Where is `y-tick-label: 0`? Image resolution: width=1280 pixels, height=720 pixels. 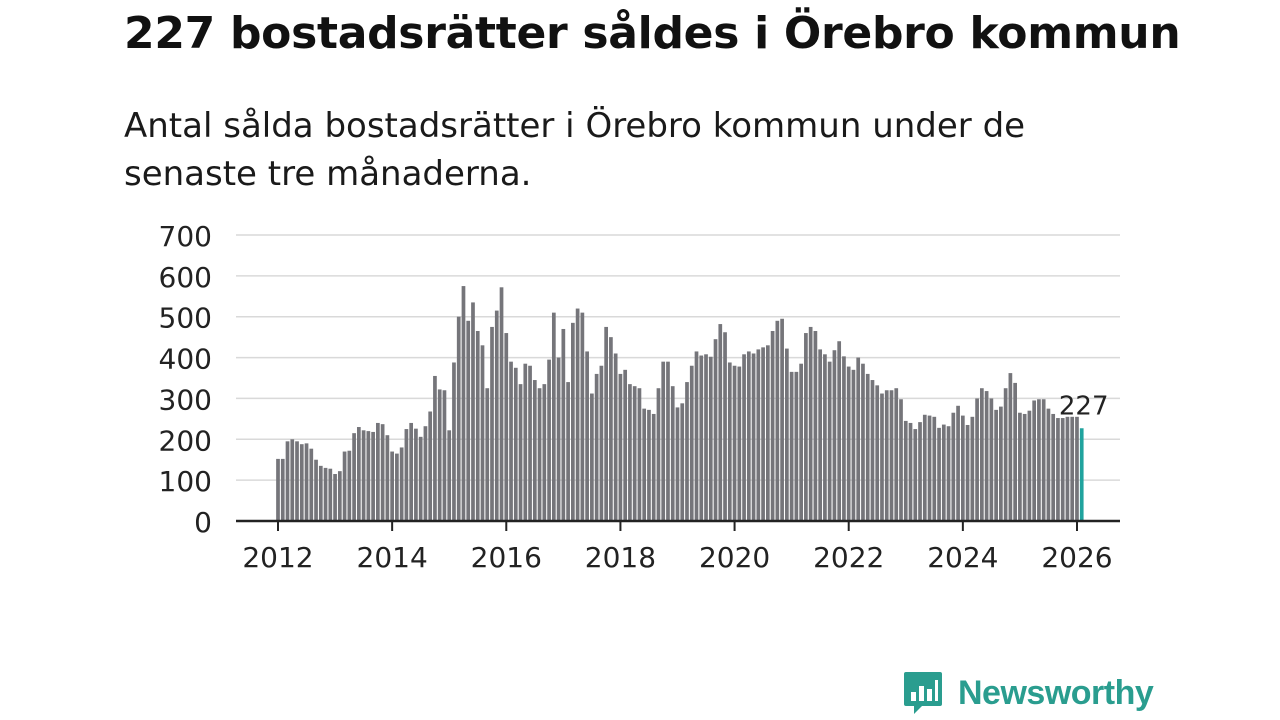 y-tick-label: 0 is located at coordinates (203, 522).